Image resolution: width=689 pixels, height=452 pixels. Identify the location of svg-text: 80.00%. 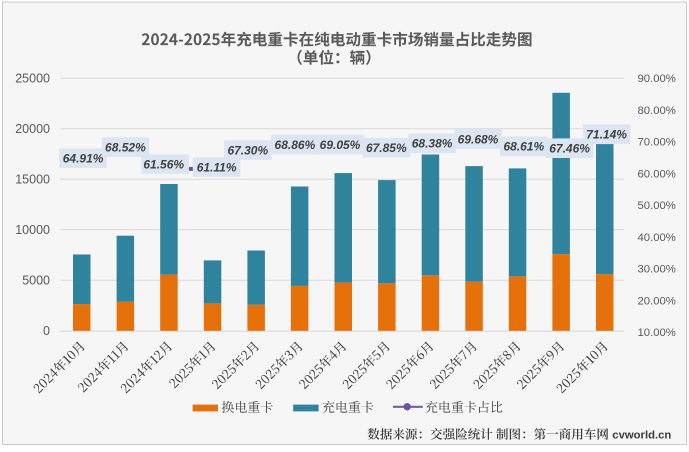
(657, 111).